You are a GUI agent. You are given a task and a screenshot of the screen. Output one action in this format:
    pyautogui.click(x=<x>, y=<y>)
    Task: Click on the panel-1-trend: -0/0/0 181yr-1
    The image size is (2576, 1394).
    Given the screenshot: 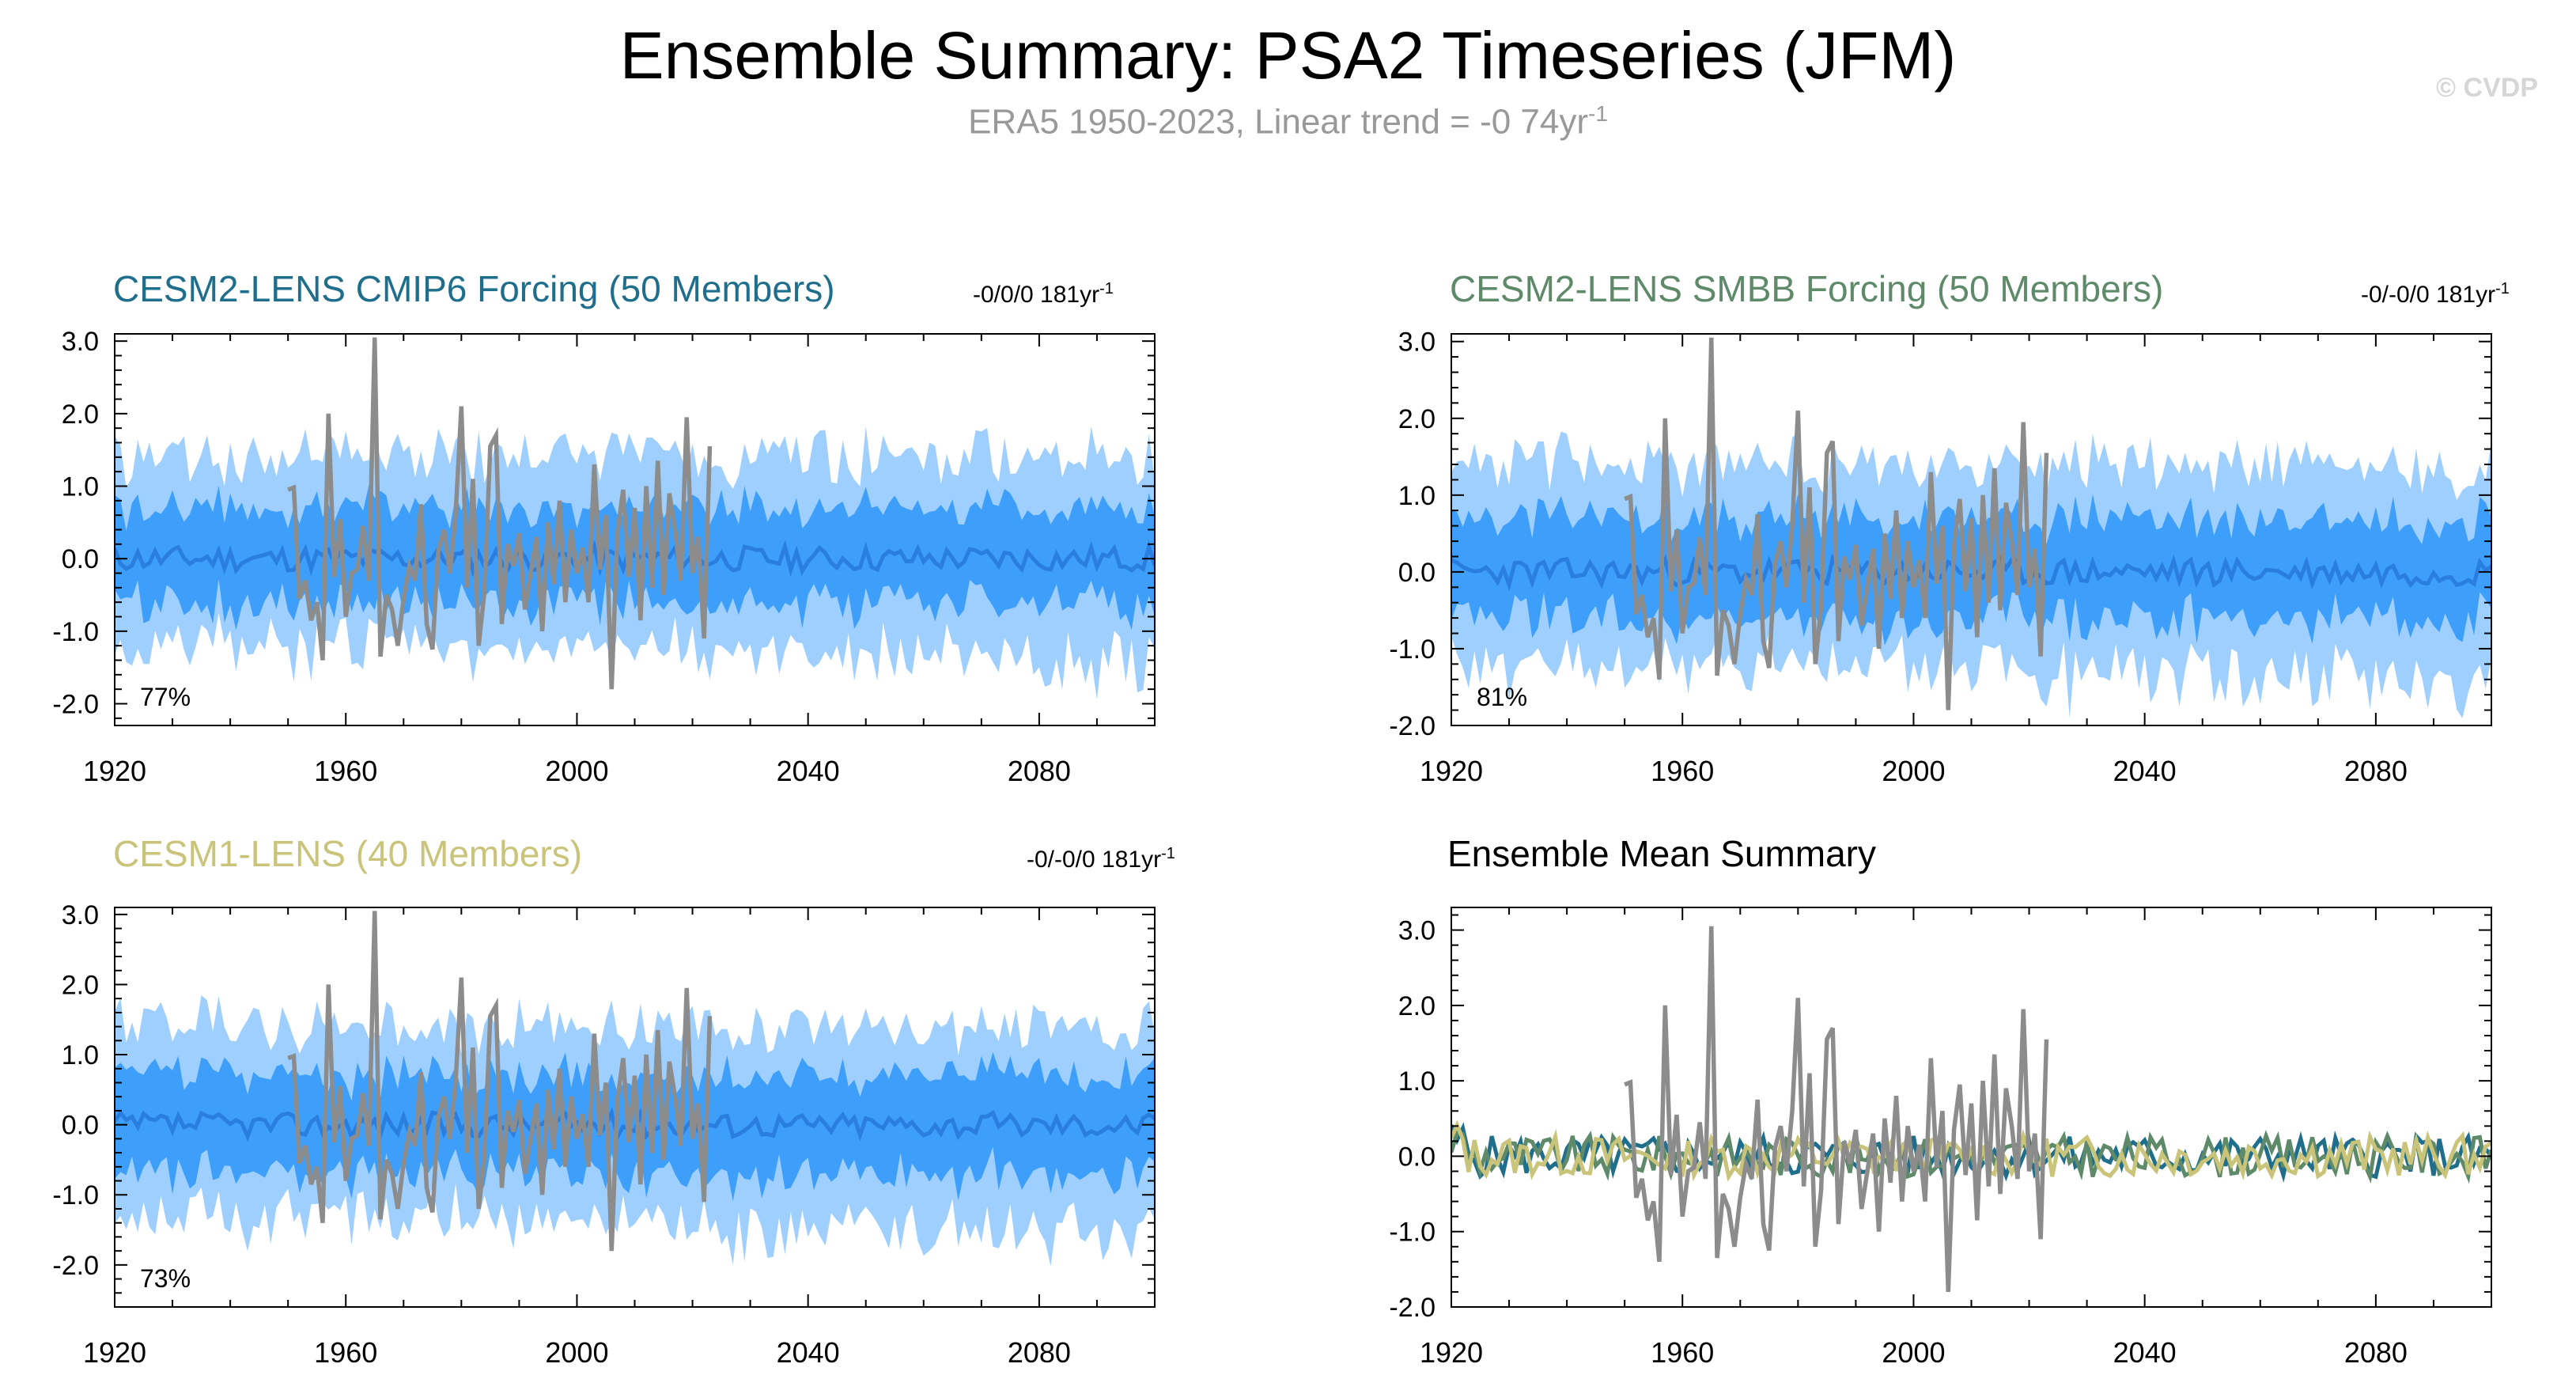 What is the action you would take?
    pyautogui.click(x=1043, y=294)
    